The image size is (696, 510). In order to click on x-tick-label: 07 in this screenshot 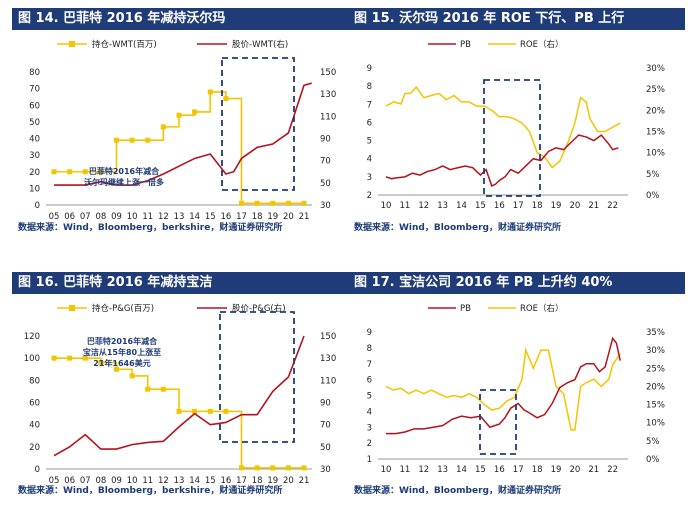, I will do `click(85, 480)`.